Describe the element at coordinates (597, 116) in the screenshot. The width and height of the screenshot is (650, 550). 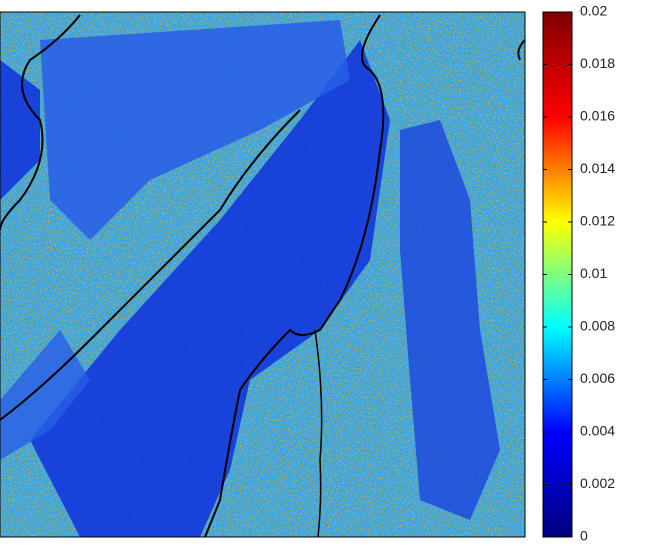
I see `colorbar-tick-label: 0.016` at that location.